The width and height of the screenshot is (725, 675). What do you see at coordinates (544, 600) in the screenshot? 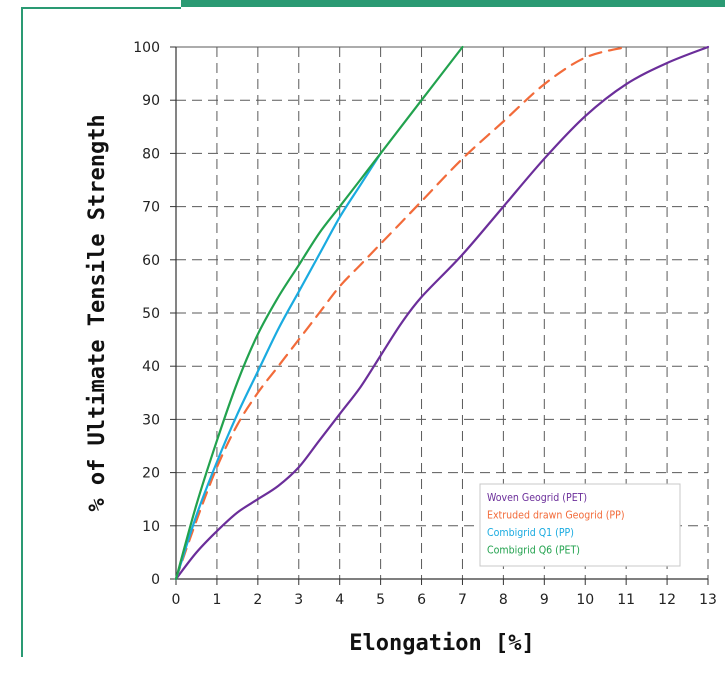
I see `x-tick-label: 9` at bounding box center [544, 600].